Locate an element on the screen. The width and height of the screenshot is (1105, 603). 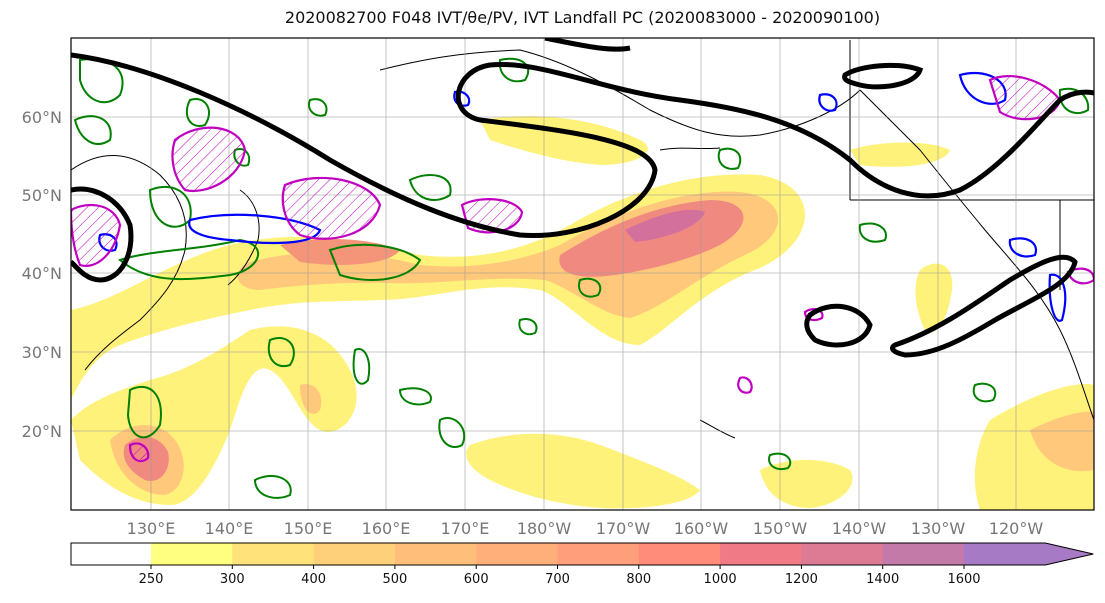
colorbar-tick-label: 1400 is located at coordinates (882, 579).